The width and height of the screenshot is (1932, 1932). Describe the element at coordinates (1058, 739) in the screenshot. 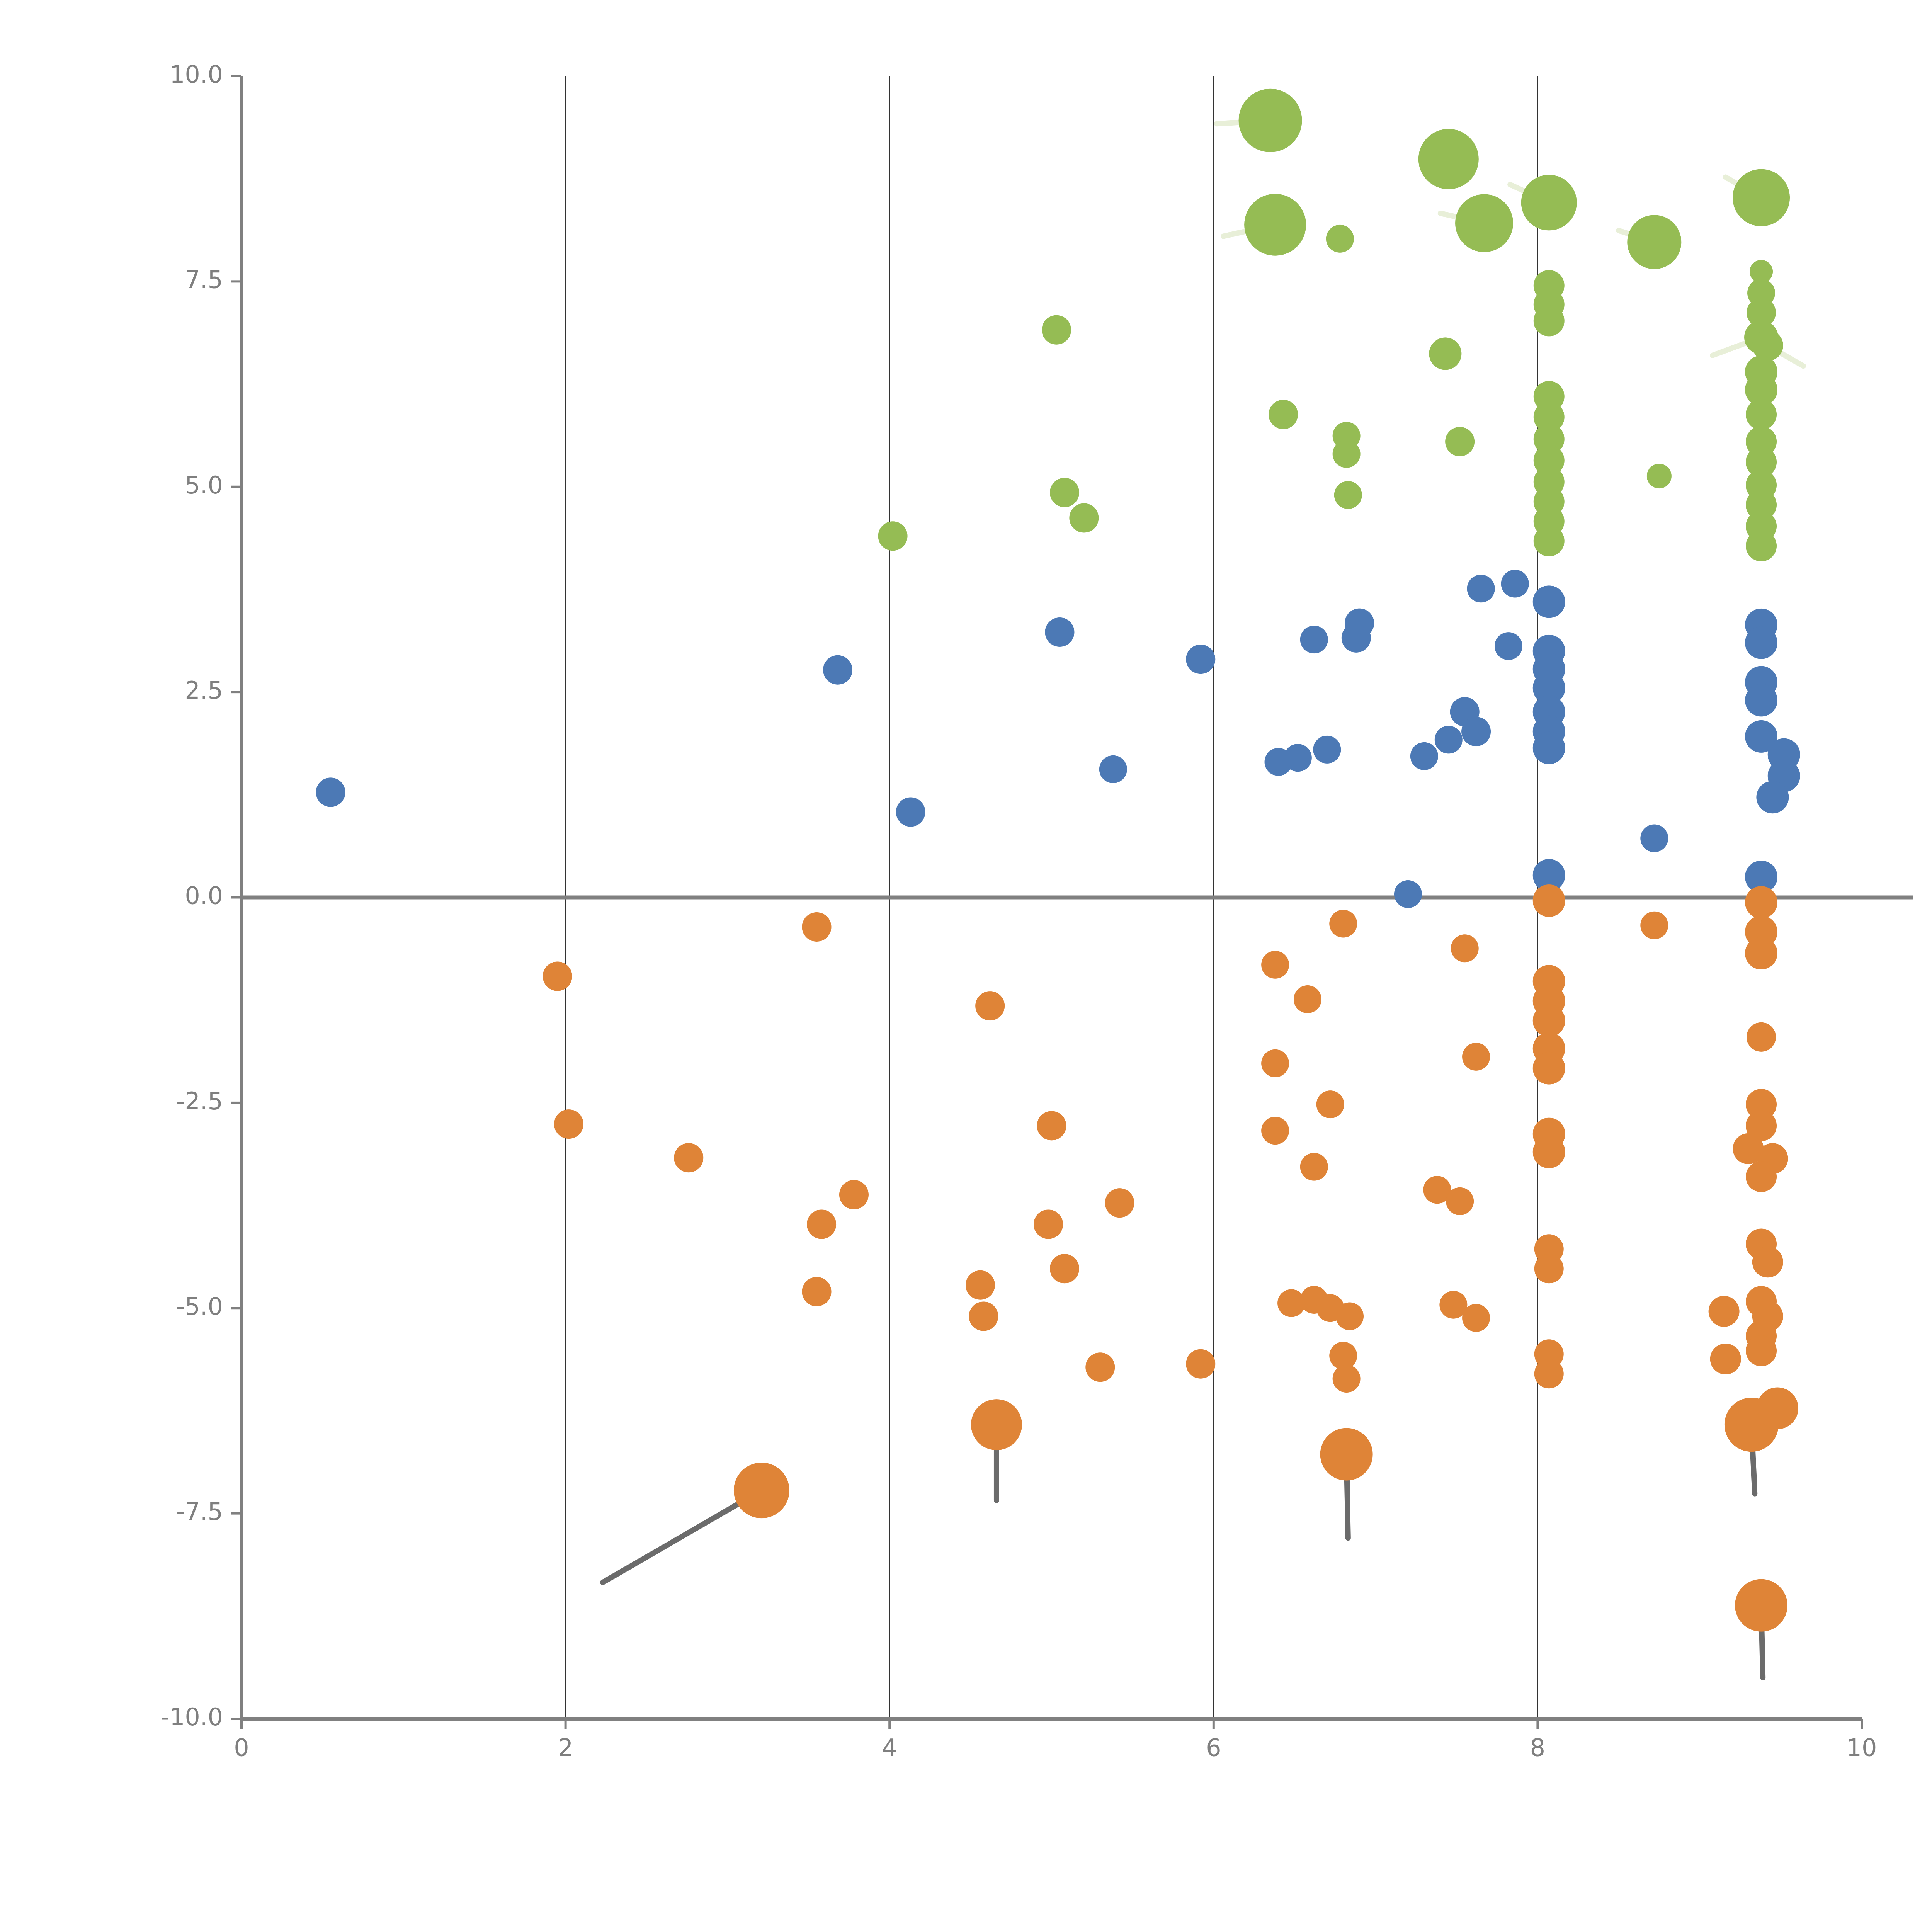

I see `series-blue-markers` at that location.